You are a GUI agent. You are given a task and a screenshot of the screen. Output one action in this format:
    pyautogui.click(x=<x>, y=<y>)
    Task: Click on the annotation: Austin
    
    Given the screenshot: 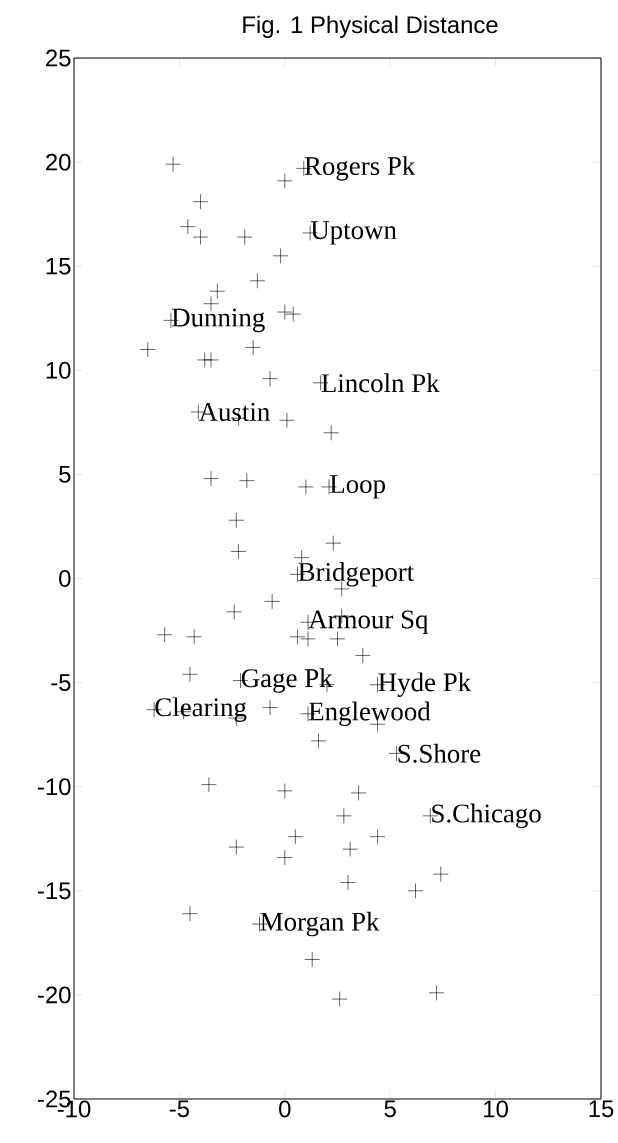 What is the action you would take?
    pyautogui.click(x=234, y=412)
    